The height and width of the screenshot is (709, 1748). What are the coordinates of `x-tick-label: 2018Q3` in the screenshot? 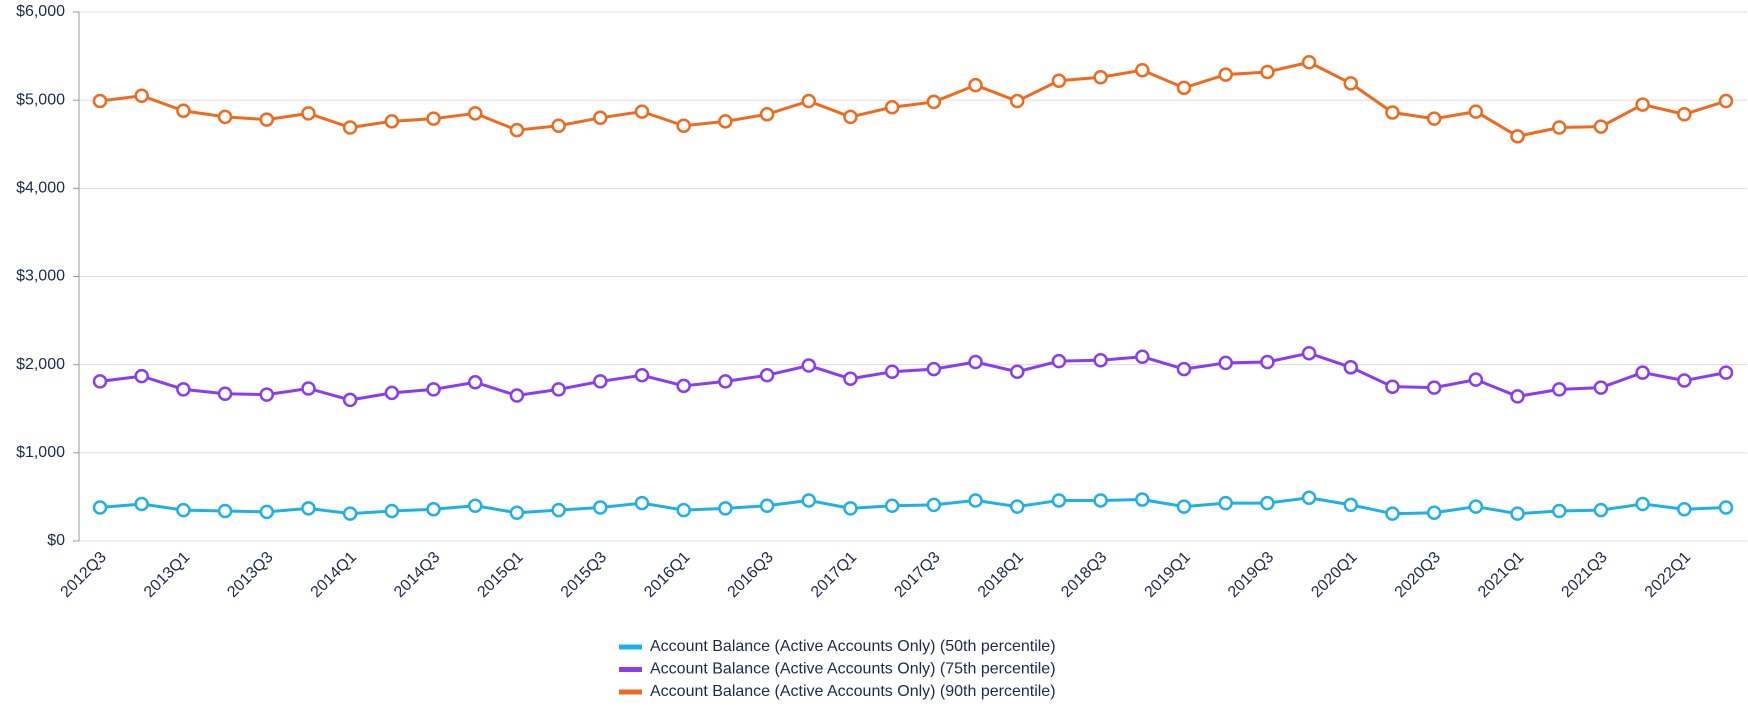 It's located at (1084, 575).